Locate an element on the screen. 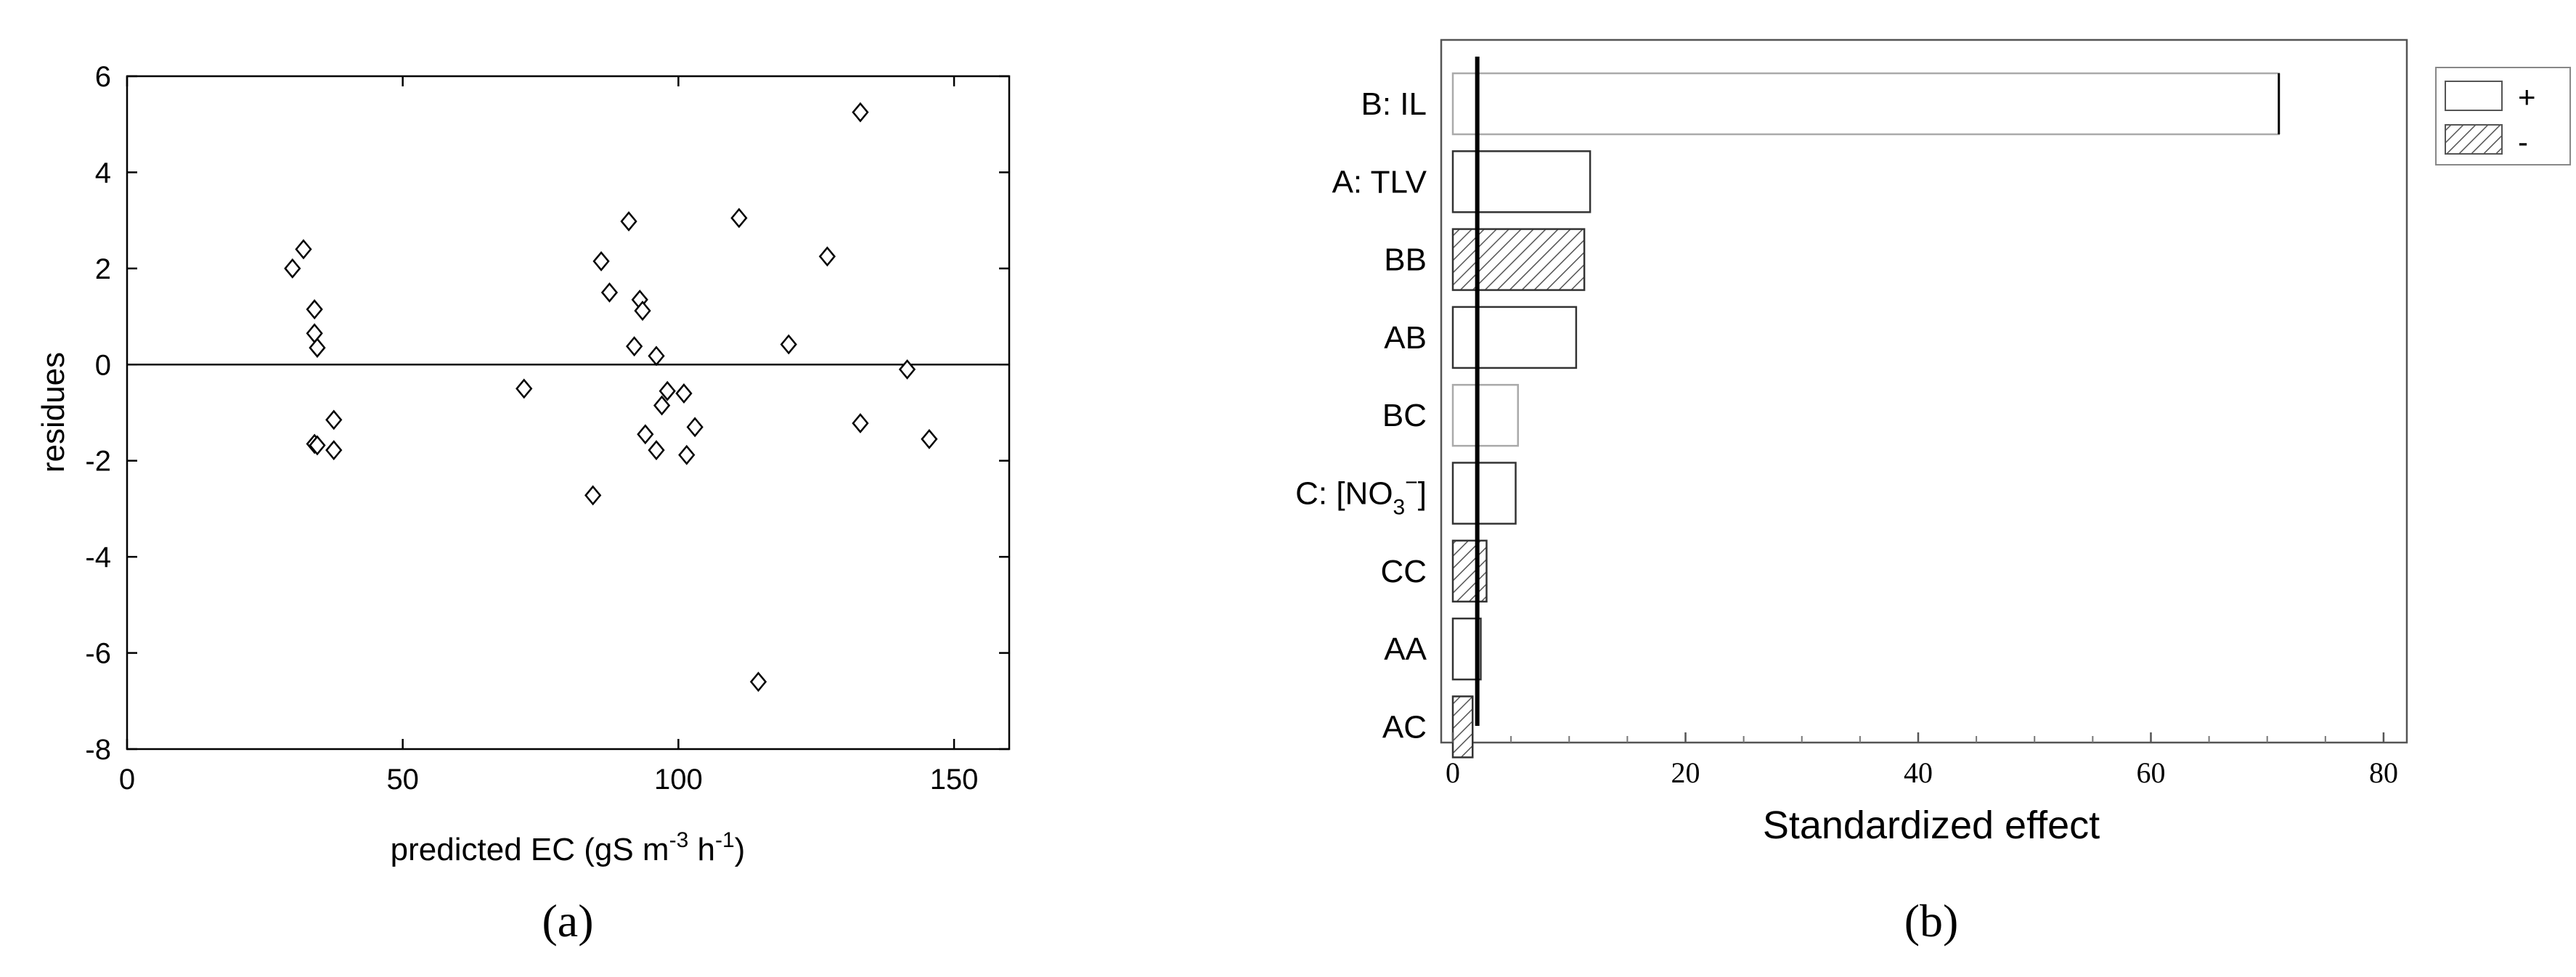  y-tick-label: 6 is located at coordinates (103, 77).